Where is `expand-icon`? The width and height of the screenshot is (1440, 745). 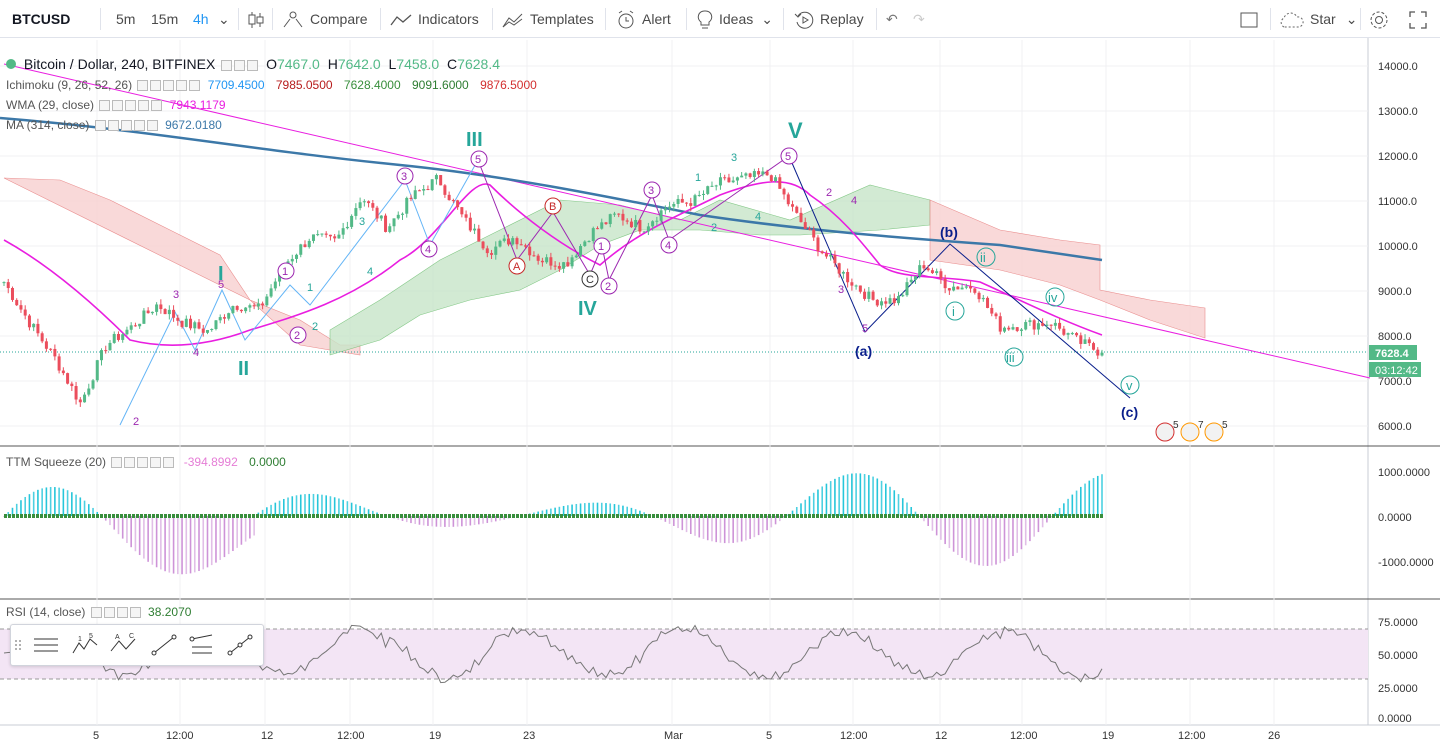
expand-icon is located at coordinates (1418, 19).